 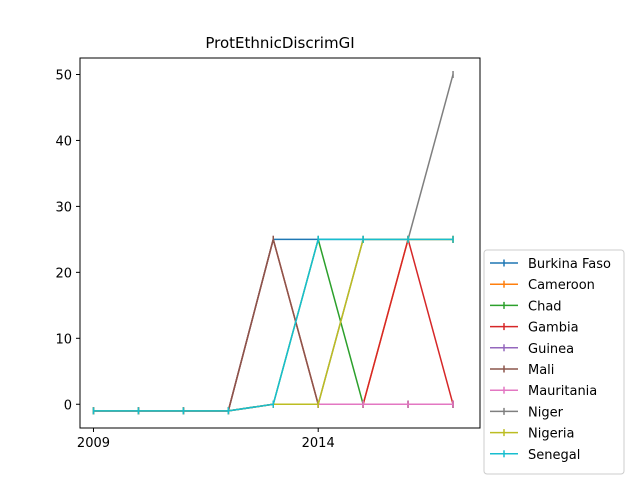 I want to click on legend-item: Guinea, so click(x=532, y=349).